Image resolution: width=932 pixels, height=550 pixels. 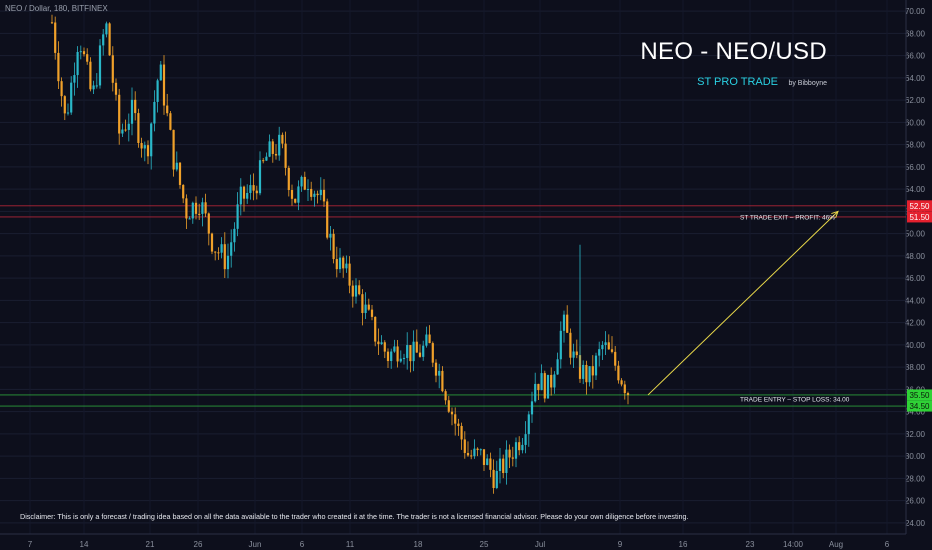 I want to click on y-tick-label: 60.00, so click(x=915, y=122).